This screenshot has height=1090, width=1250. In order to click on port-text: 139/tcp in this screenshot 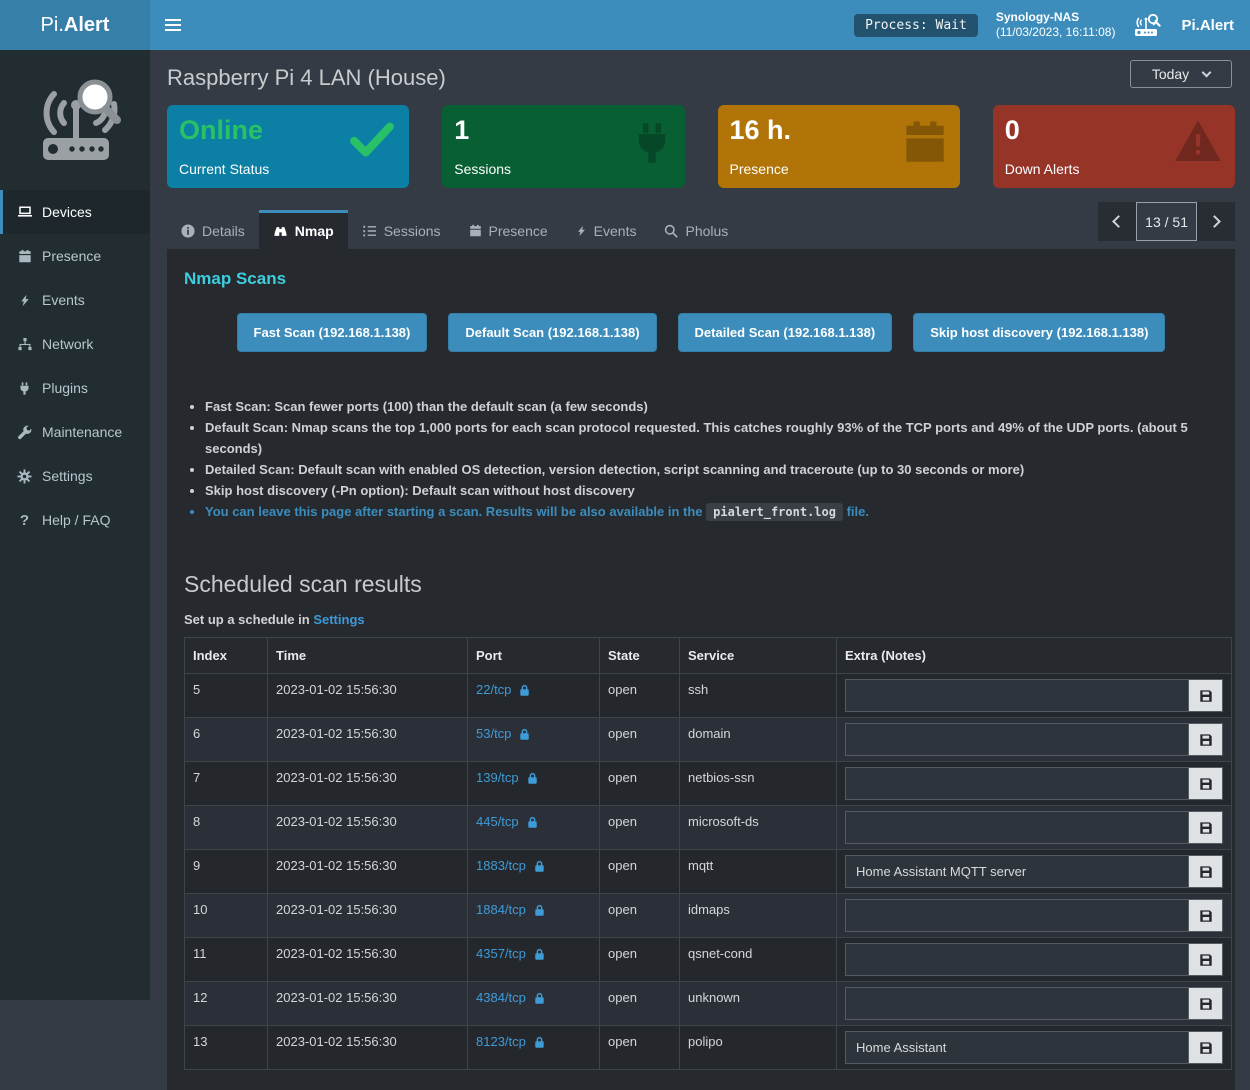, I will do `click(497, 777)`.